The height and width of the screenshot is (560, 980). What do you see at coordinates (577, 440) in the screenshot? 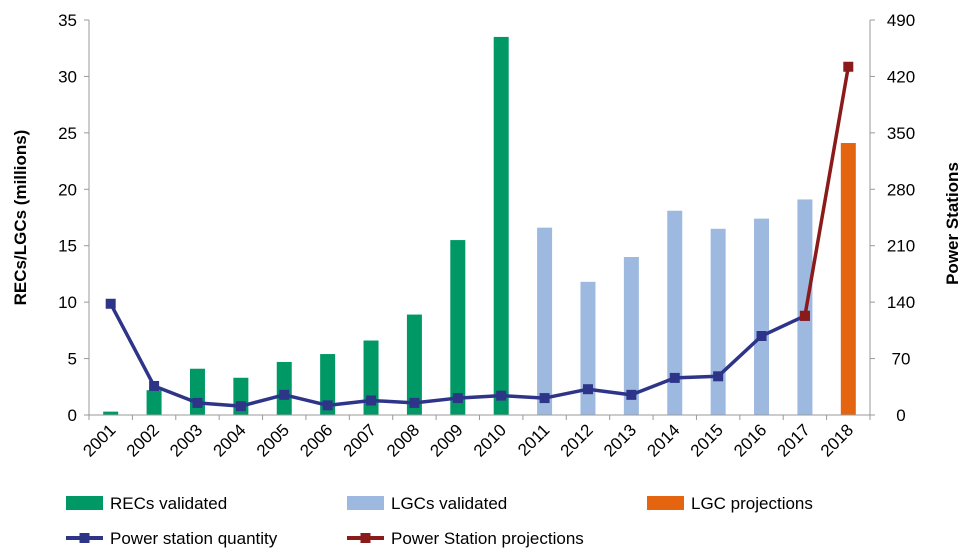
I see `x-tick-label-2012: 2012` at bounding box center [577, 440].